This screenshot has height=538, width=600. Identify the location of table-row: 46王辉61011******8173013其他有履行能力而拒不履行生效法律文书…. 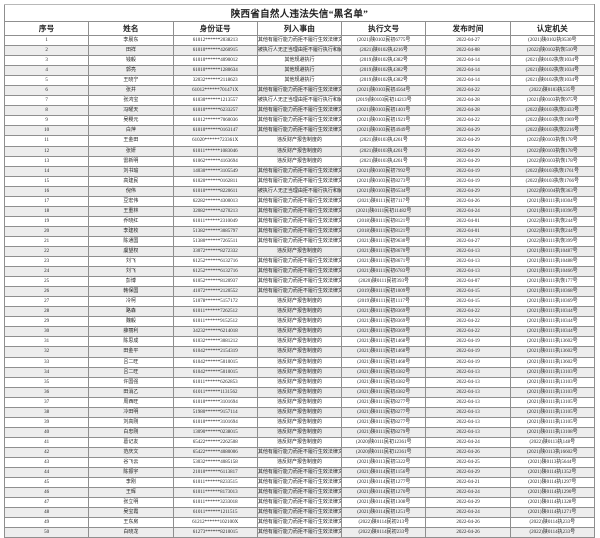
(299, 493).